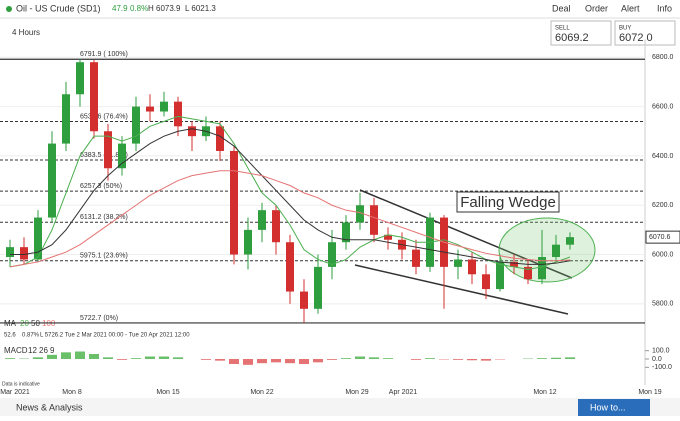 This screenshot has width=680, height=421. Describe the element at coordinates (663, 156) in the screenshot. I see `y-tick-label: 6400.0` at that location.